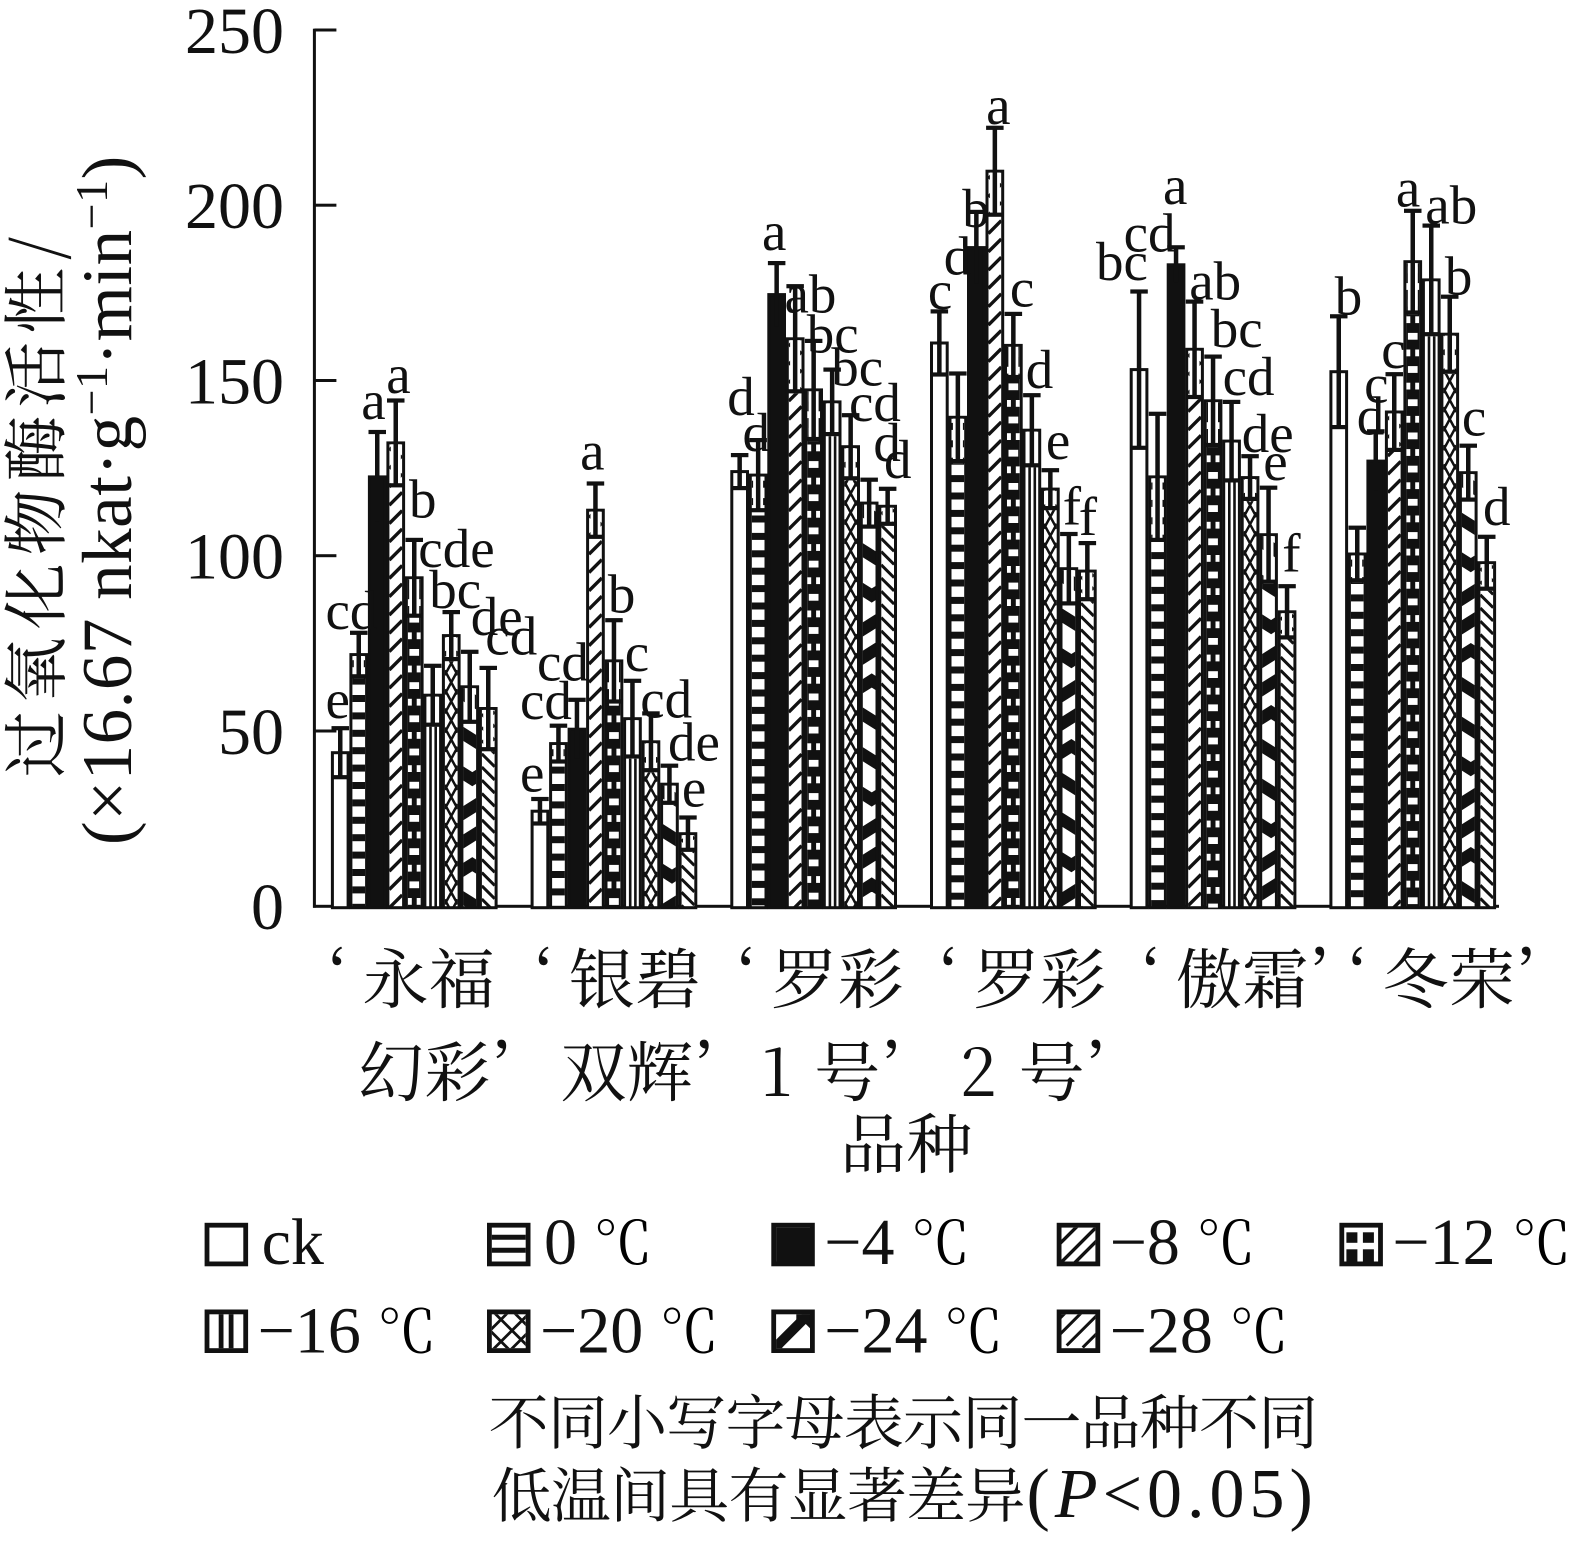 The height and width of the screenshot is (1546, 1575). I want to click on svg-text: 250, so click(234, 34).